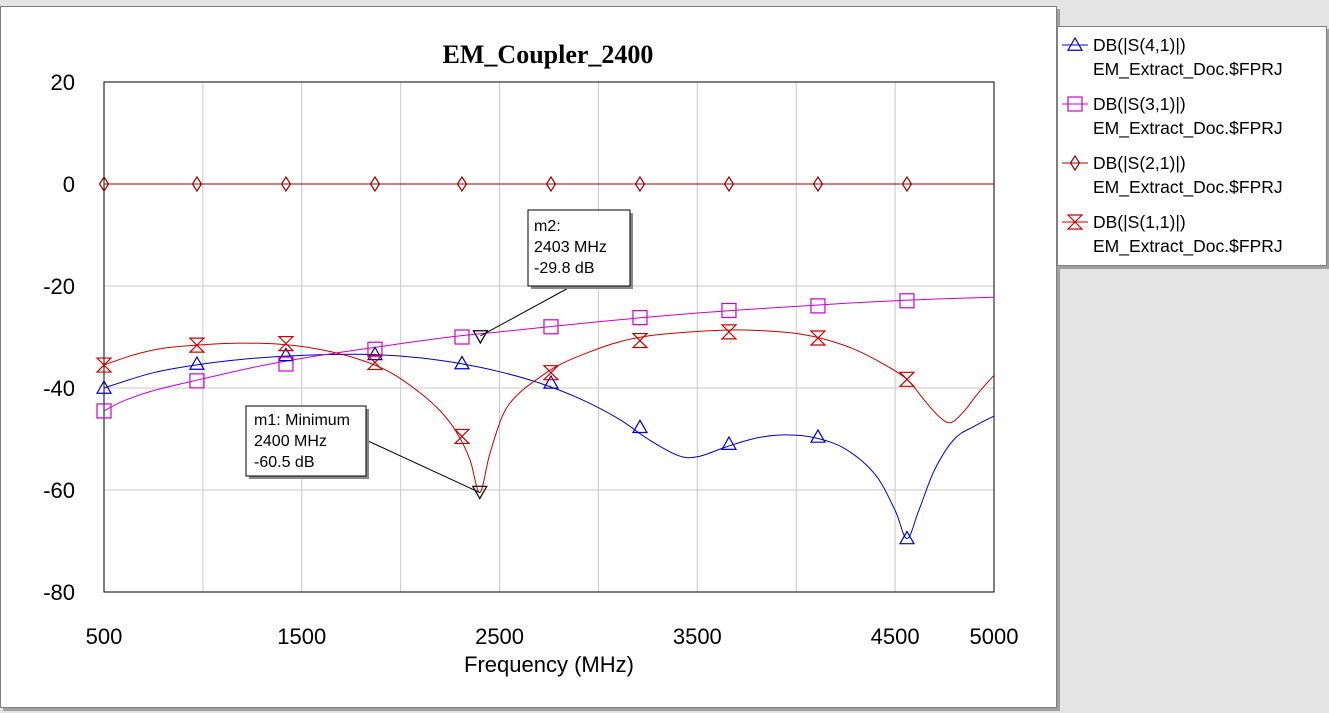  Describe the element at coordinates (59, 286) in the screenshot. I see `y-tick-label: -20` at that location.